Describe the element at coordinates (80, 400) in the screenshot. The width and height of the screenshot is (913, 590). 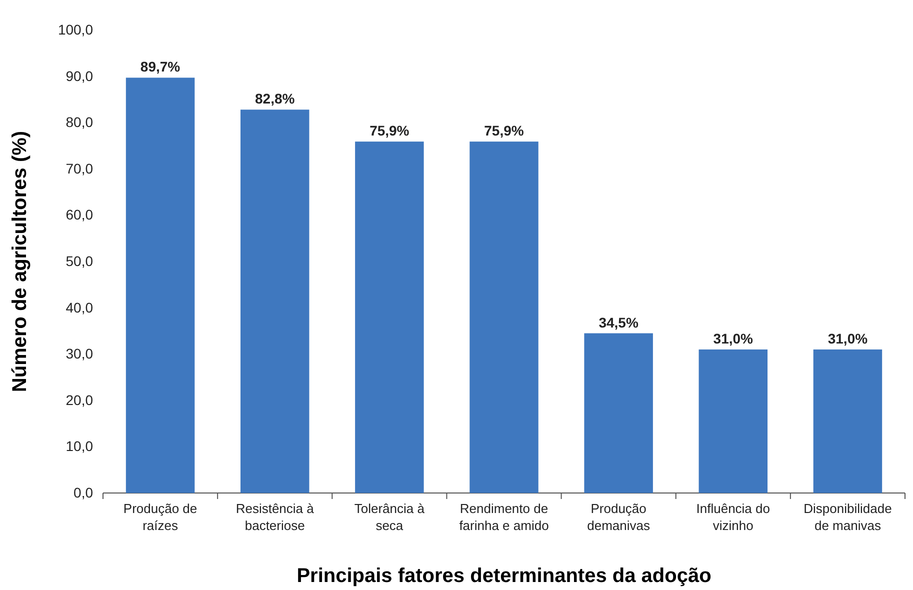
I see `y-tick-label: 20,0` at that location.